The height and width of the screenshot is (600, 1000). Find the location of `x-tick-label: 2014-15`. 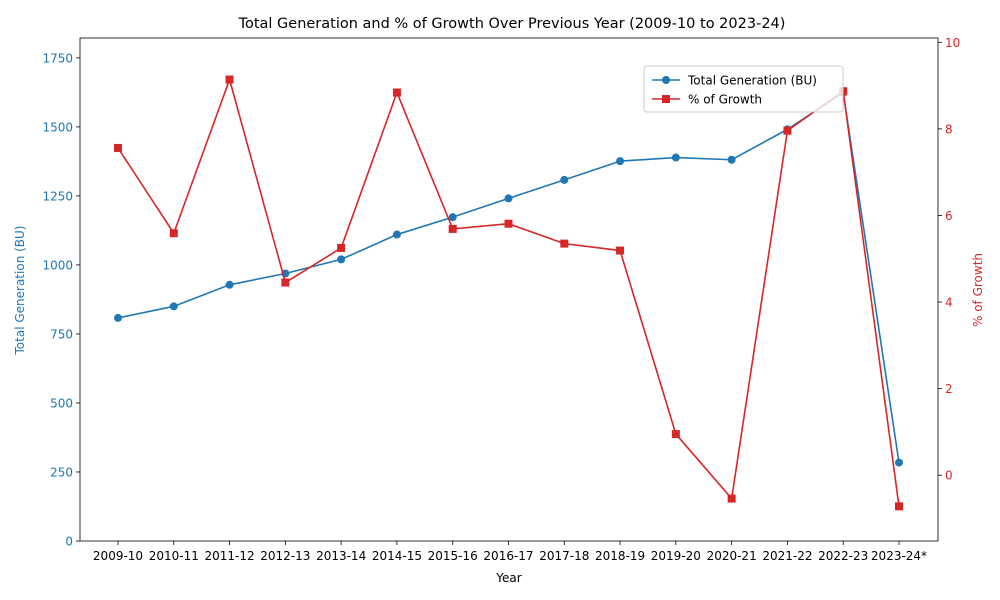

x-tick-label: 2014-15 is located at coordinates (397, 556).